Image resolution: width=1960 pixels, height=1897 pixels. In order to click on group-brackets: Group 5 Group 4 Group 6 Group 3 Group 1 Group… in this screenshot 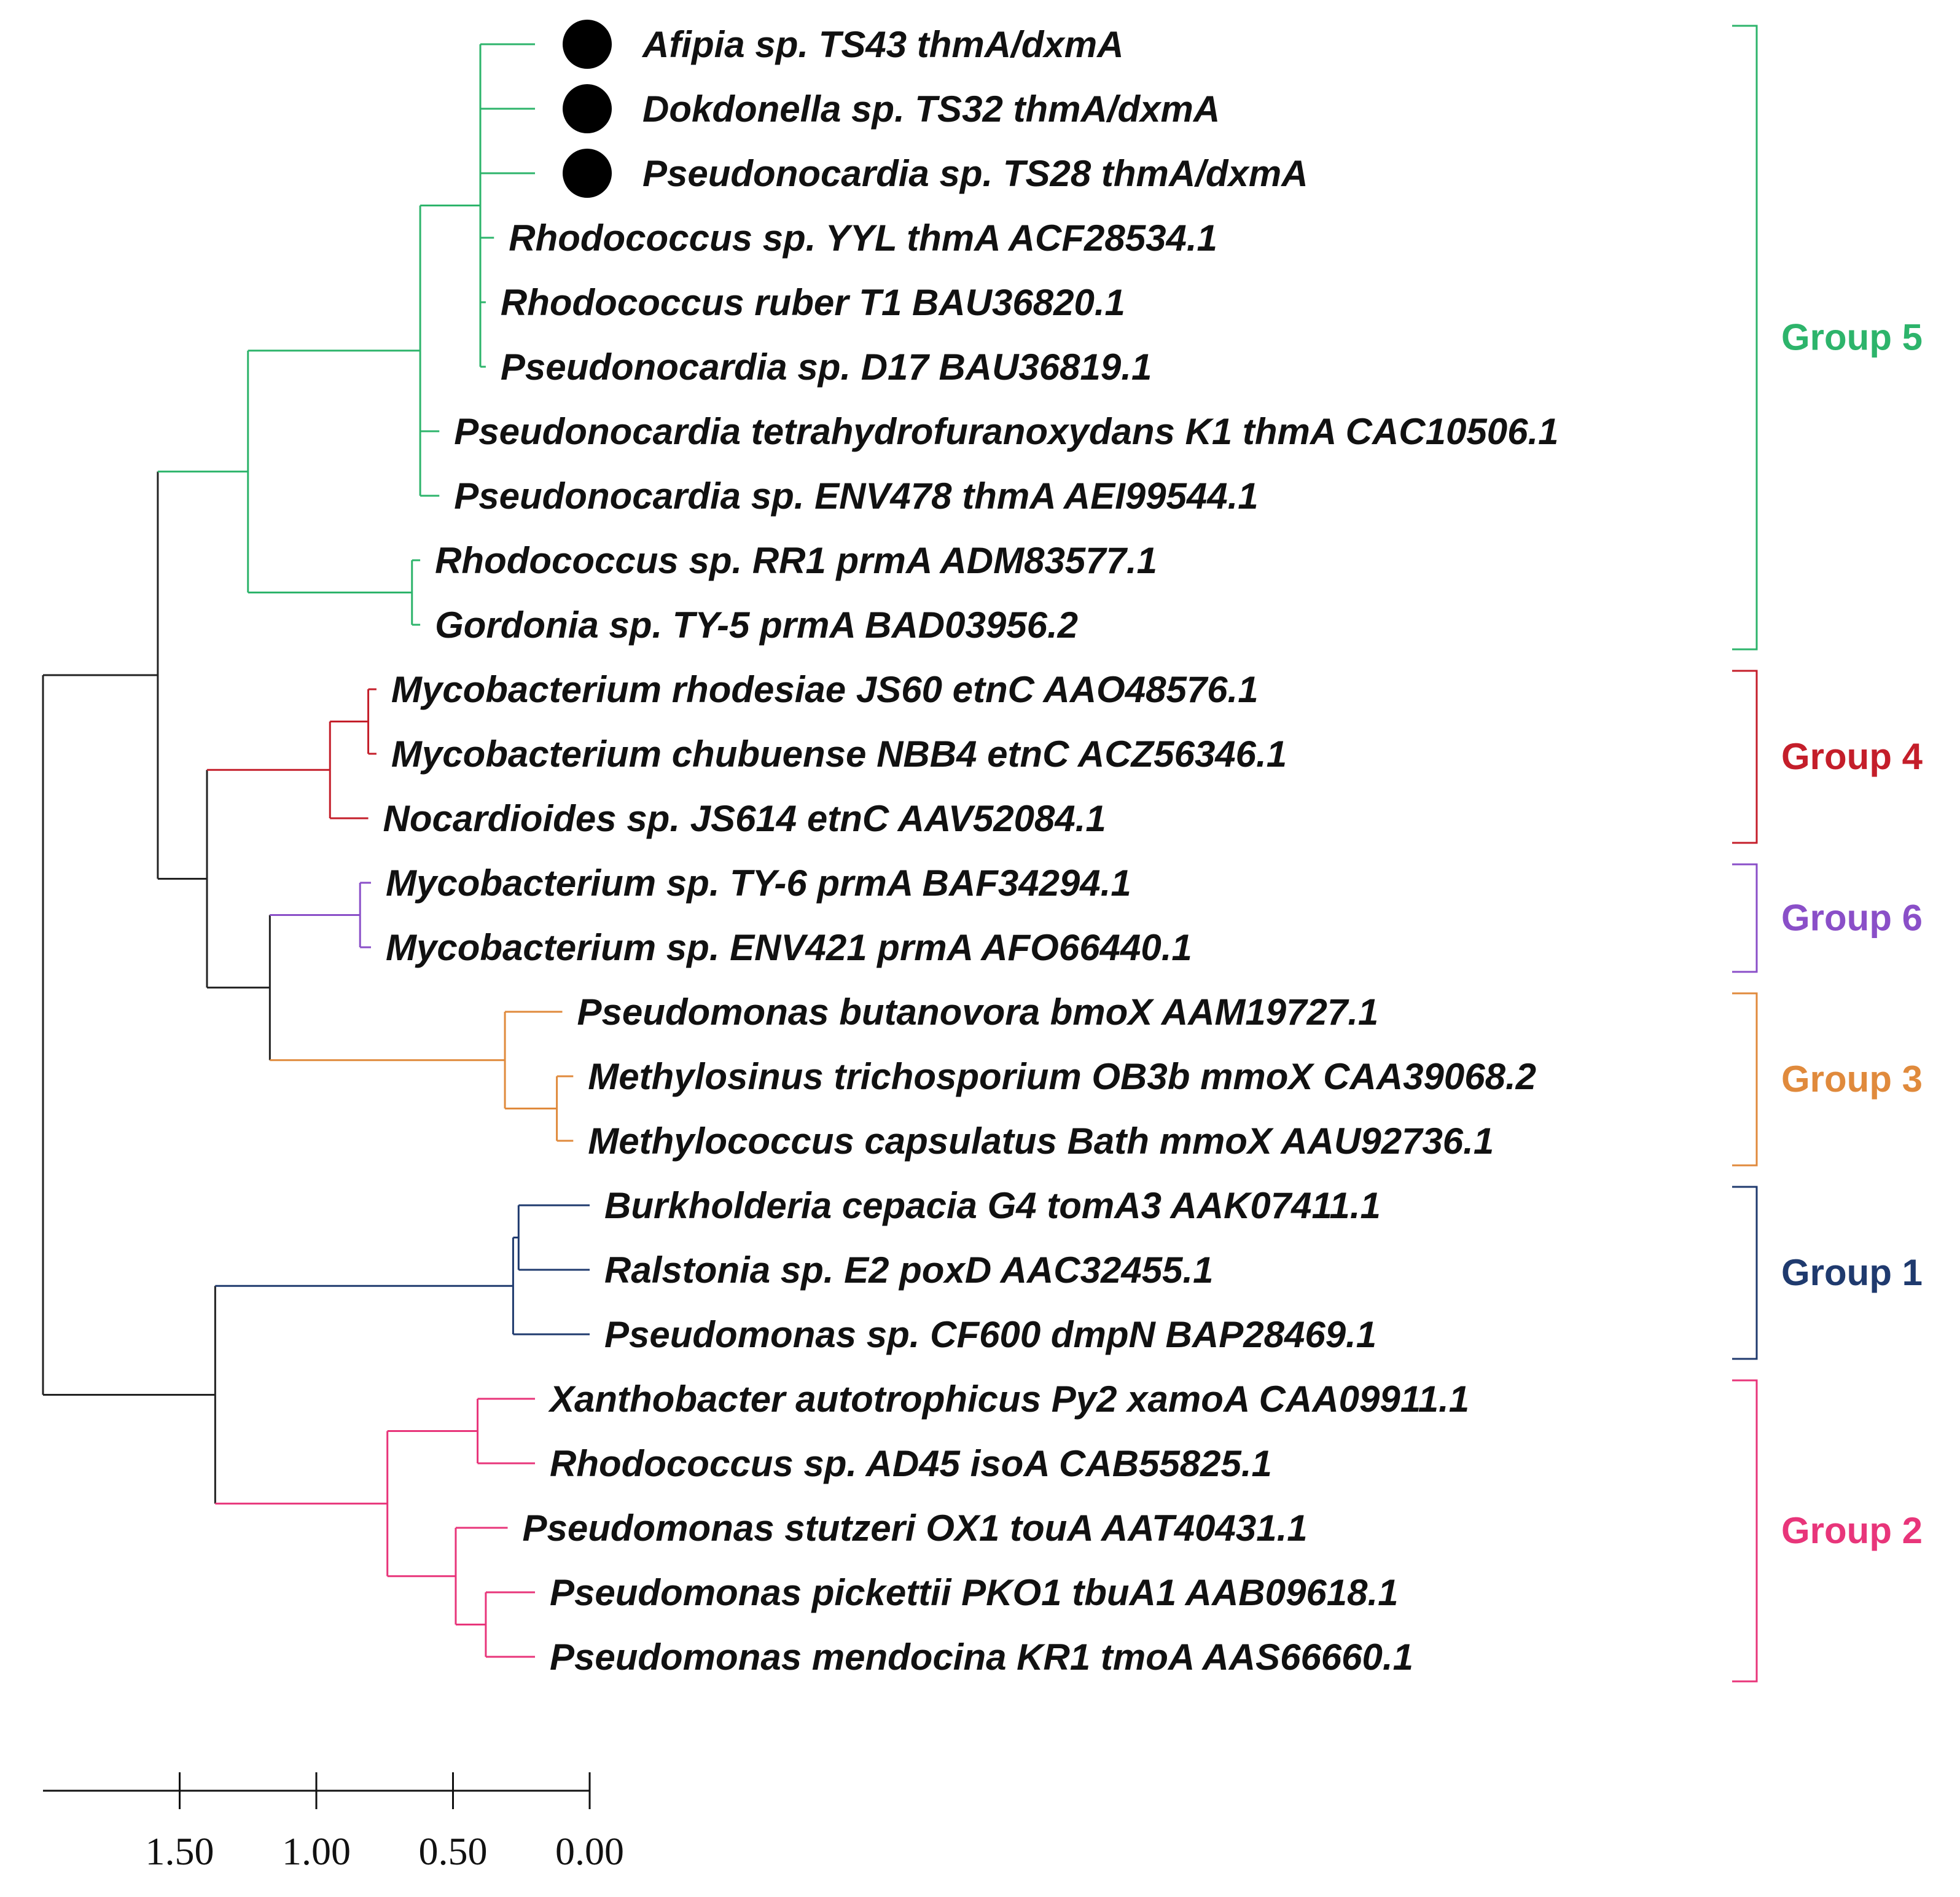, I will do `click(1827, 854)`.